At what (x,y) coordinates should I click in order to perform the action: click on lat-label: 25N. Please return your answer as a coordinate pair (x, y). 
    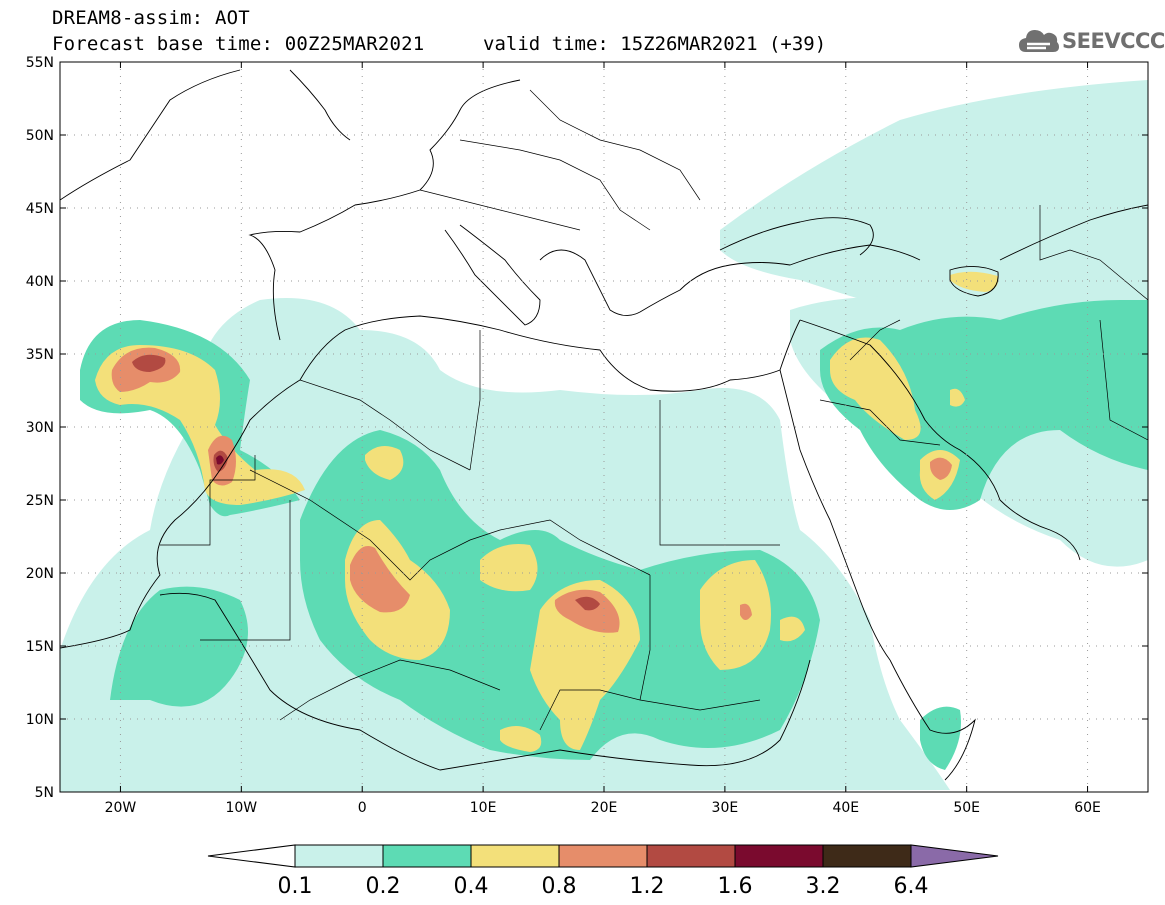
    Looking at the image, I should click on (40, 501).